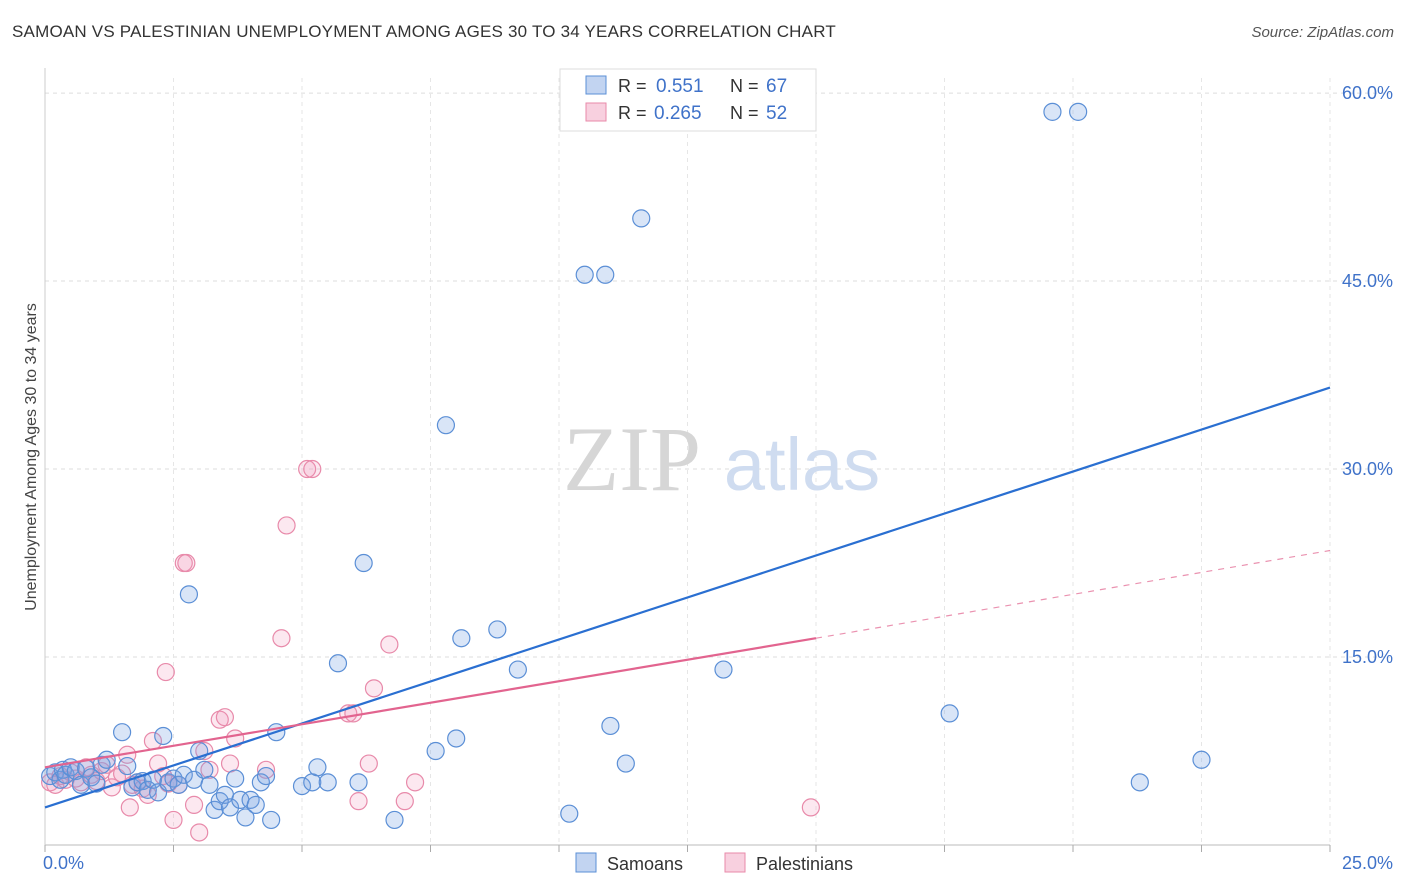 The image size is (1406, 892). What do you see at coordinates (1367, 93) in the screenshot?
I see `y-tick-label-3: 60.0%` at bounding box center [1367, 93].